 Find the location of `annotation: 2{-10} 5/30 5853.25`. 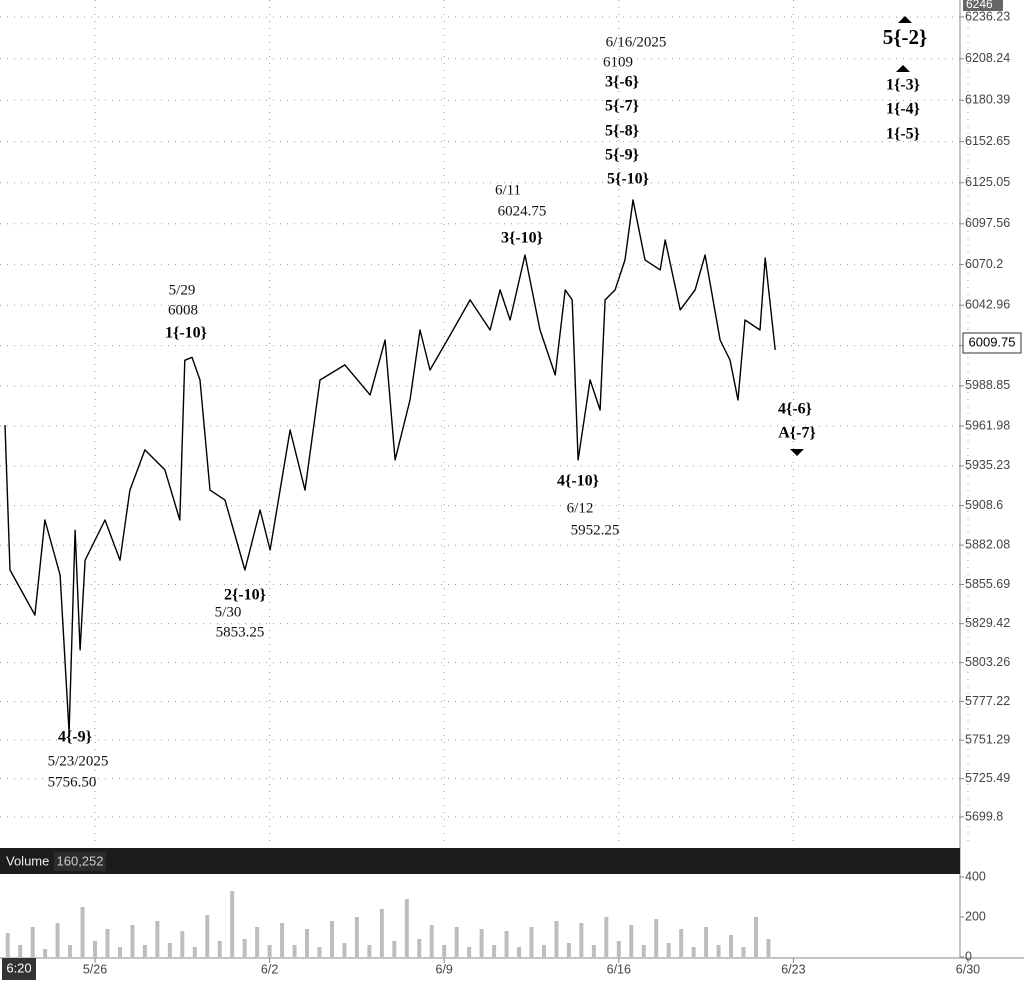

annotation: 2{-10} 5/30 5853.25 is located at coordinates (240, 614).